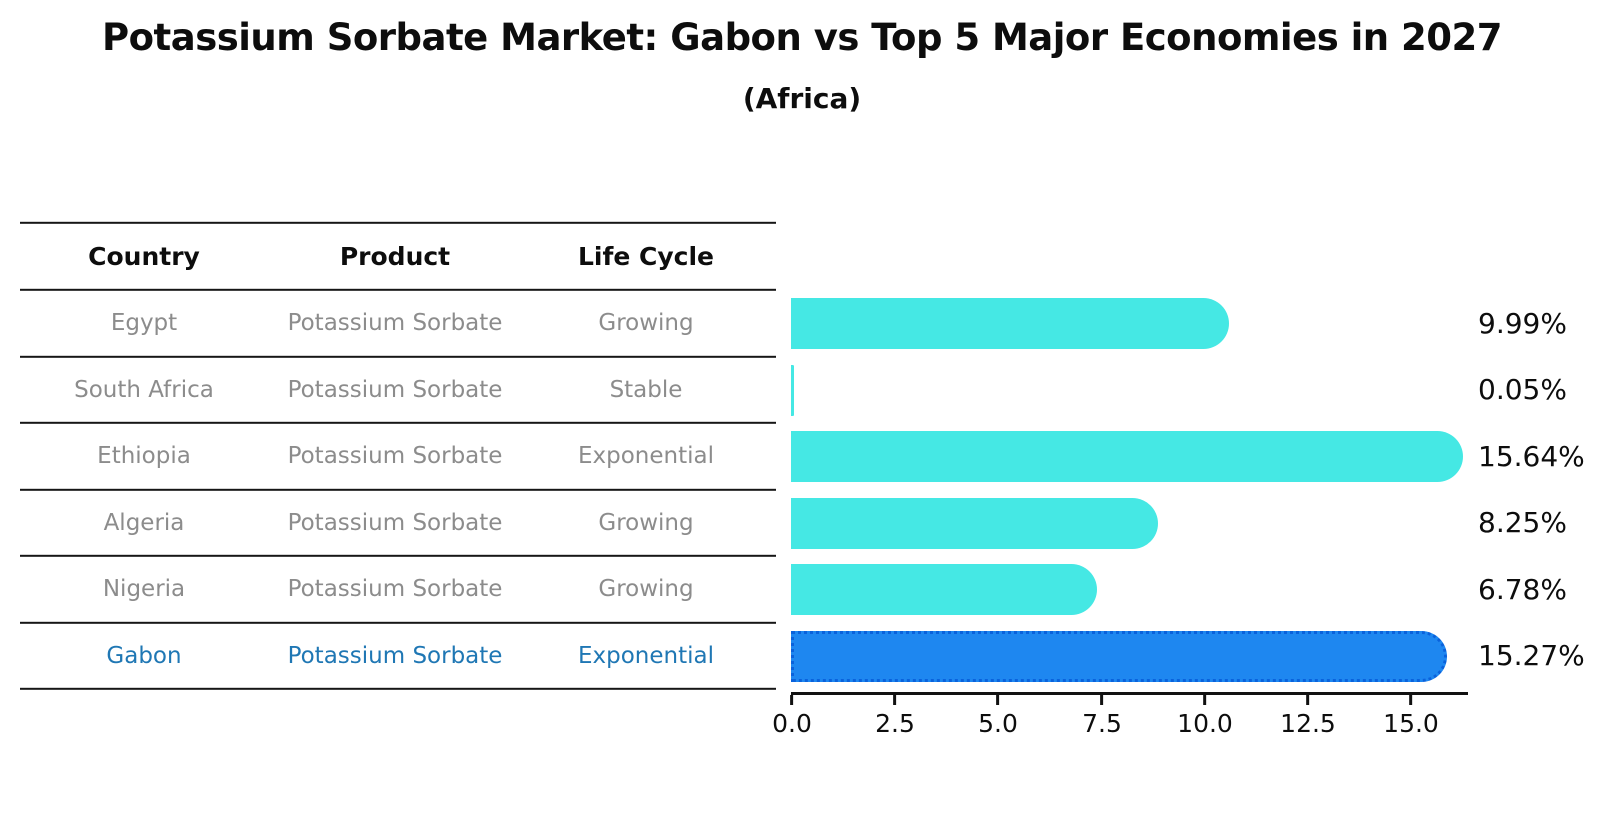 The image size is (1604, 823). What do you see at coordinates (646, 389) in the screenshot?
I see `cell-life-cycle: Stable` at bounding box center [646, 389].